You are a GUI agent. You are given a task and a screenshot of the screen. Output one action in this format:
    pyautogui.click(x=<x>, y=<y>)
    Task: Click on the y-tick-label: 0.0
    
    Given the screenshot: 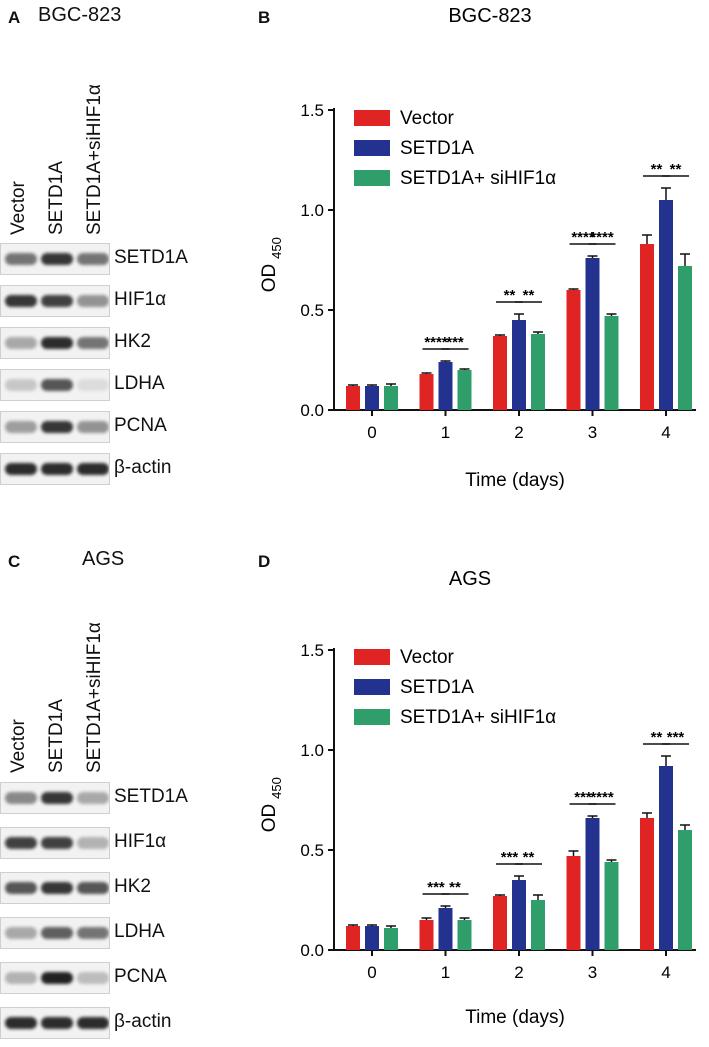 What is the action you would take?
    pyautogui.click(x=312, y=410)
    